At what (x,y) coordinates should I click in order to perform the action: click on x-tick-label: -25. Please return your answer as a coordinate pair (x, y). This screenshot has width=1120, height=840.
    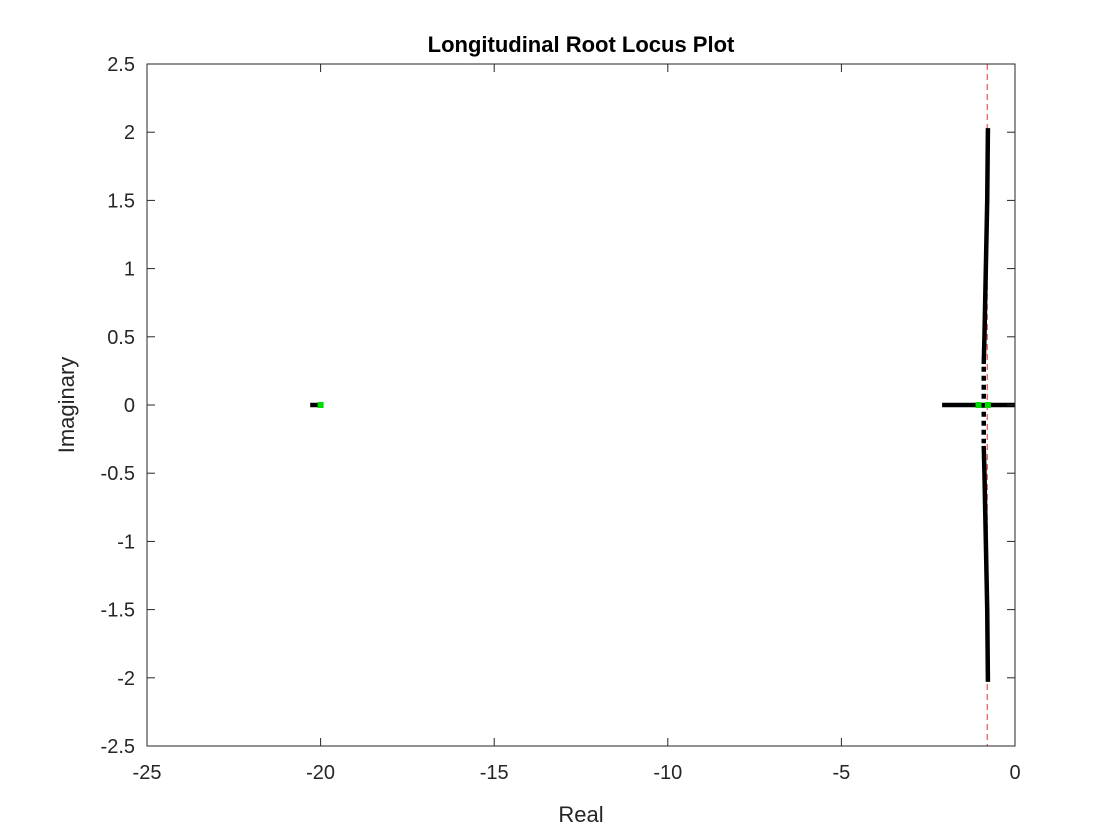
    Looking at the image, I should click on (147, 773).